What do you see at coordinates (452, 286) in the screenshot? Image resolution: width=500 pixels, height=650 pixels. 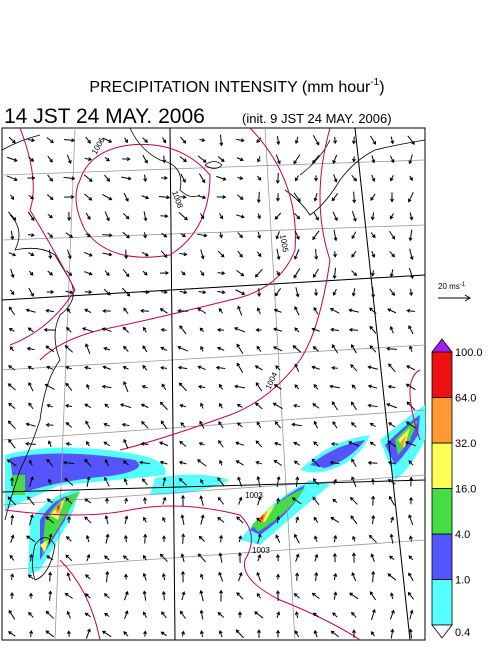 I see `wind-legend-unit: 20 ms-1` at bounding box center [452, 286].